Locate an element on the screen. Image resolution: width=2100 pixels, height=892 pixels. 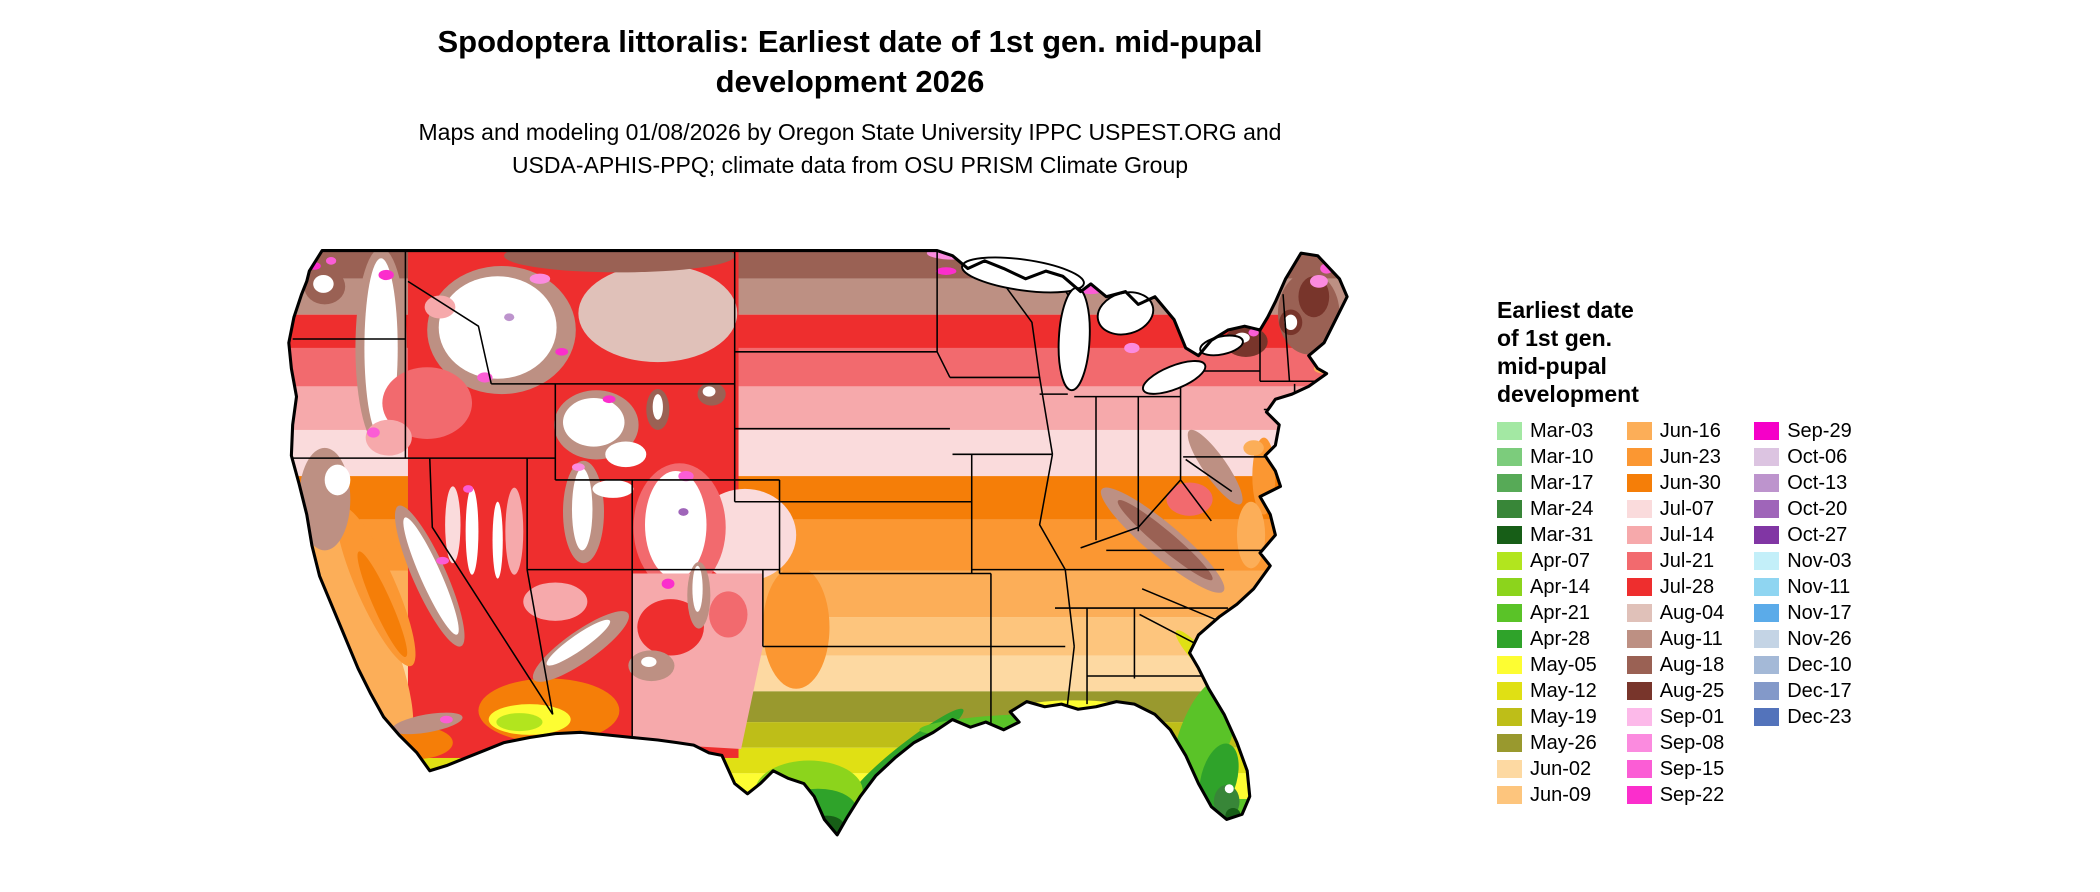
legend-item-nov03: Nov-03 is located at coordinates (1803, 561).